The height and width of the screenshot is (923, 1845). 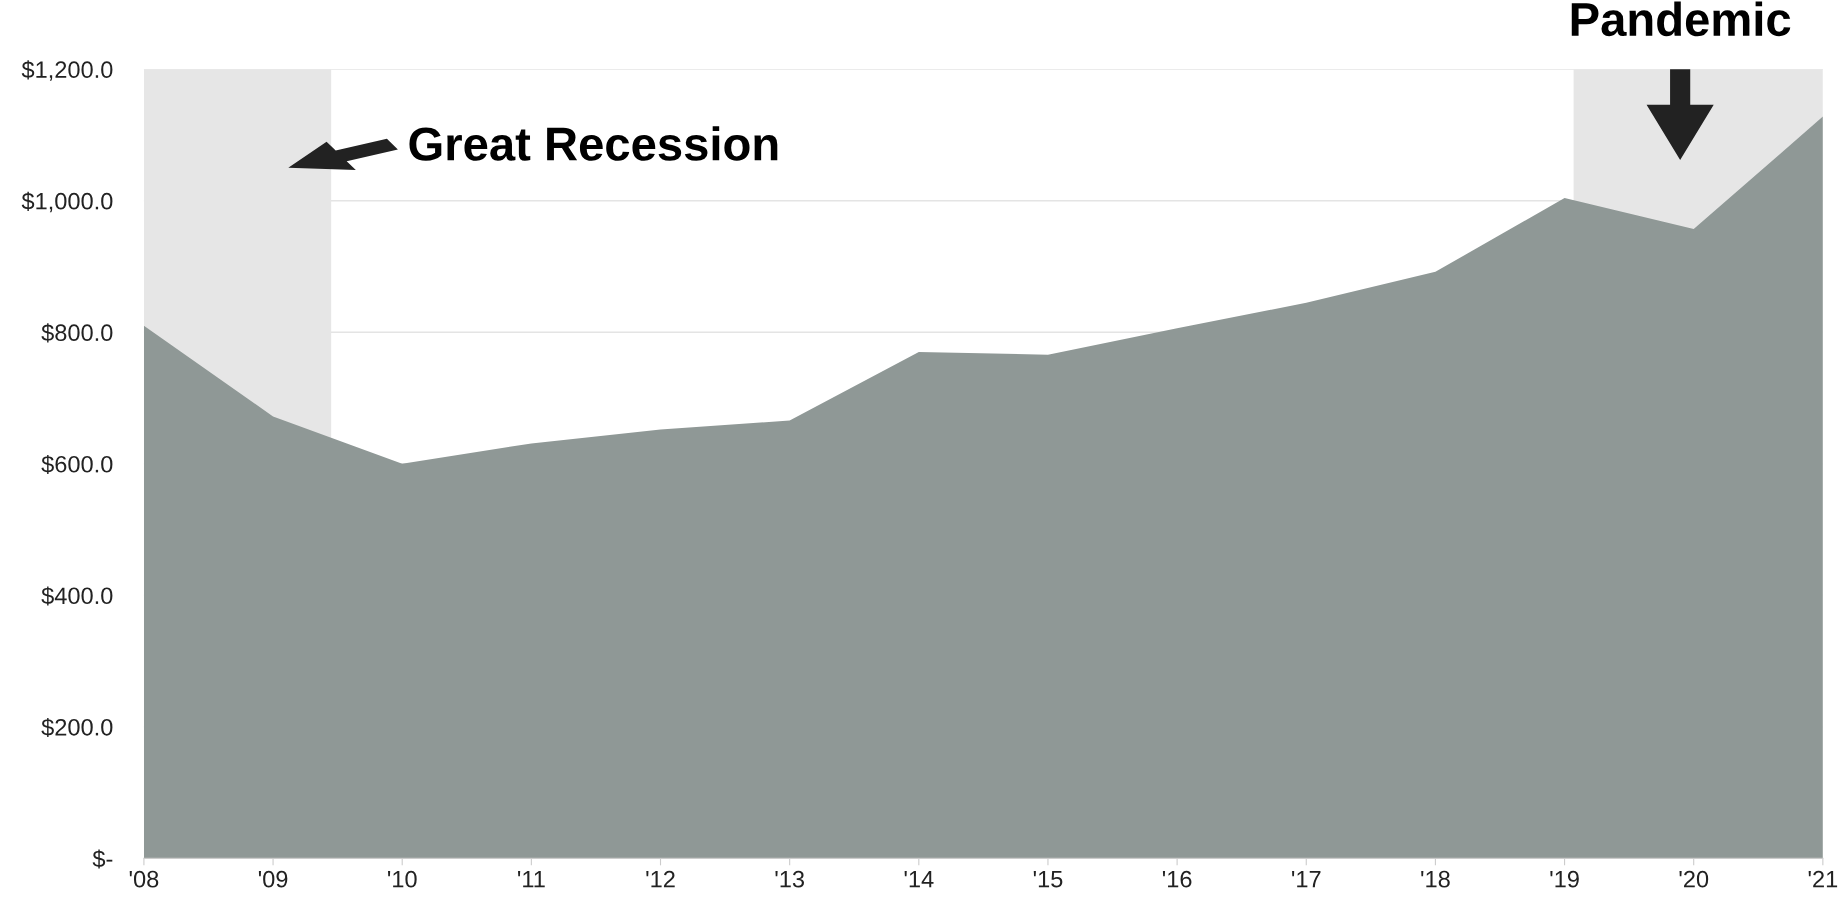 What do you see at coordinates (1435, 879) in the screenshot?
I see `x-tick-label: '18` at bounding box center [1435, 879].